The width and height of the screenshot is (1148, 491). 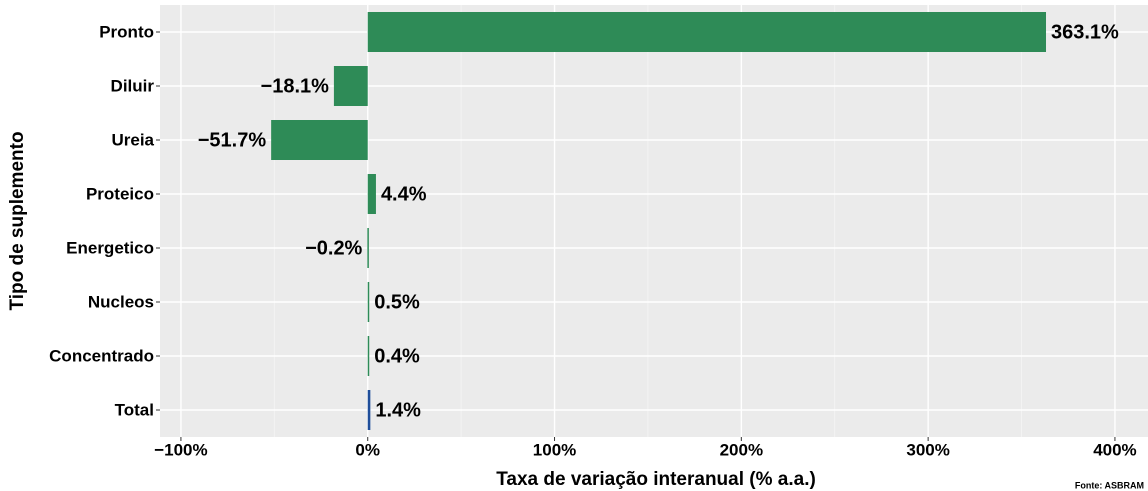 What do you see at coordinates (120, 193) in the screenshot?
I see `y-tick-label: Proteico` at bounding box center [120, 193].